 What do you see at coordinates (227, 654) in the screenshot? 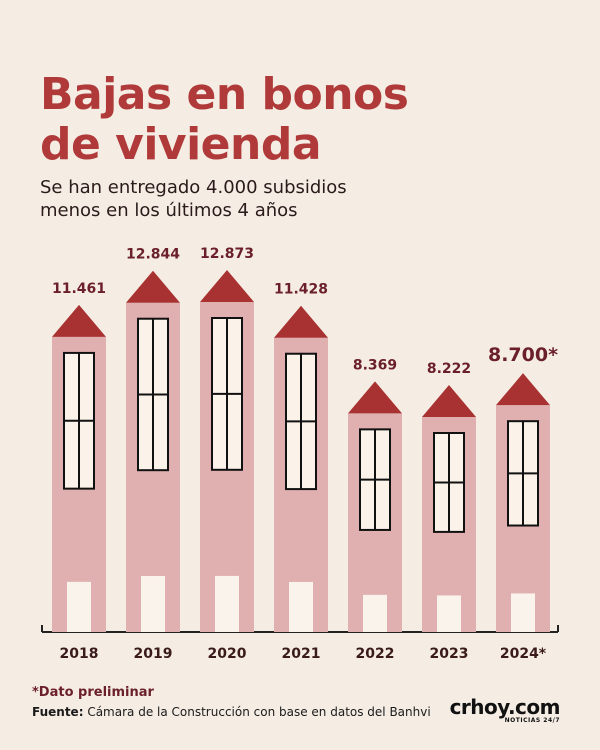
I see `x-tick-label: 2020` at bounding box center [227, 654].